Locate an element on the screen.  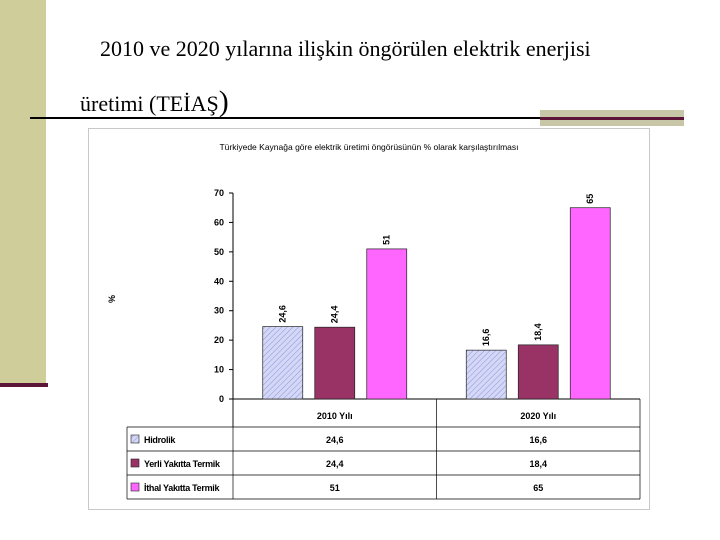
slide-title-line-2: üretimi (TEİAŞ) is located at coordinates (154, 102).